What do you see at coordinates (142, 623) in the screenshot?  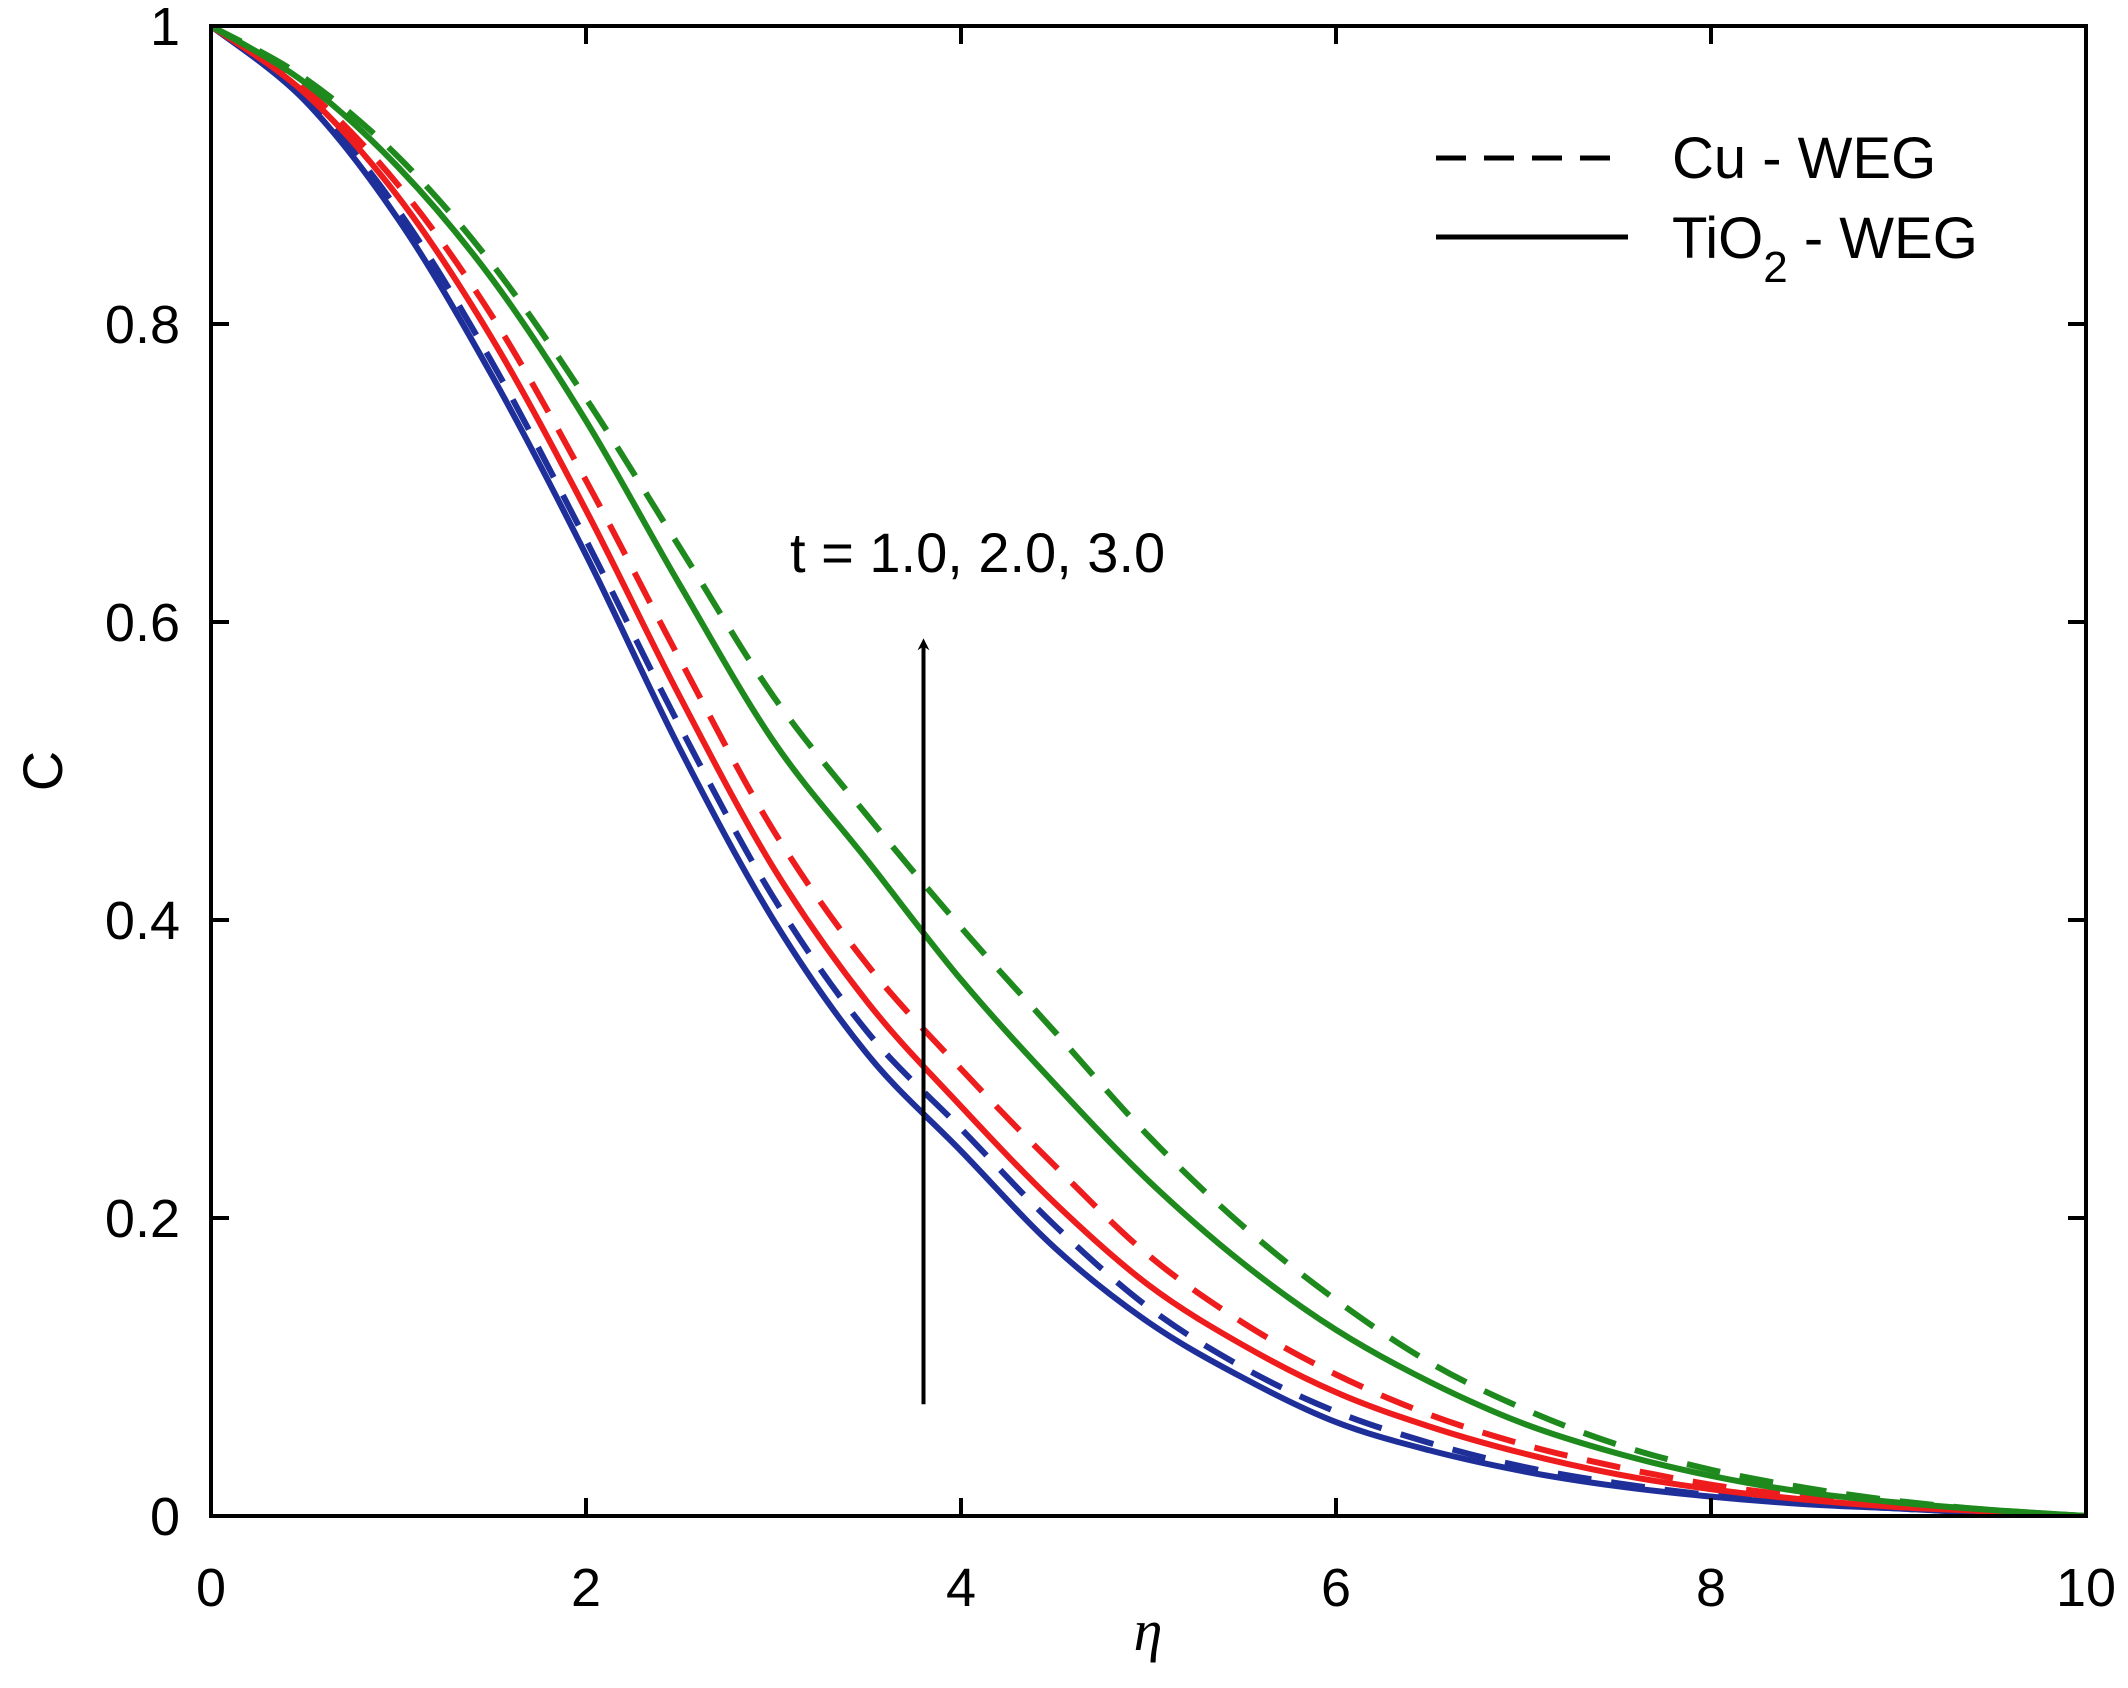 I see `y-tick-label: 0.6` at bounding box center [142, 623].